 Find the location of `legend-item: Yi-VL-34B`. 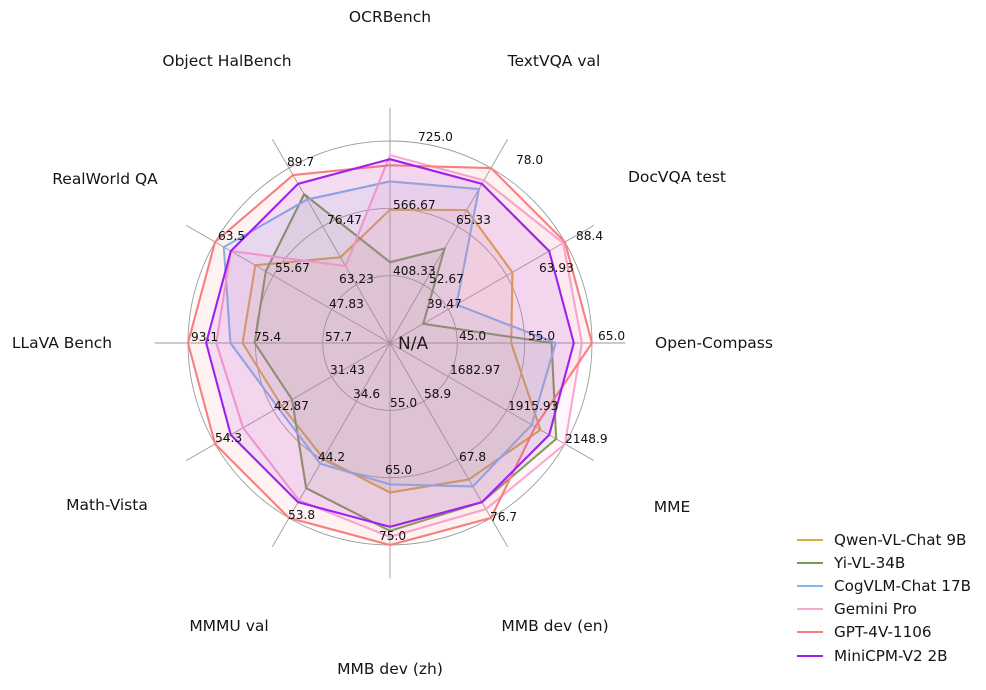

legend-item: Yi-VL-34B is located at coordinates (890, 562).